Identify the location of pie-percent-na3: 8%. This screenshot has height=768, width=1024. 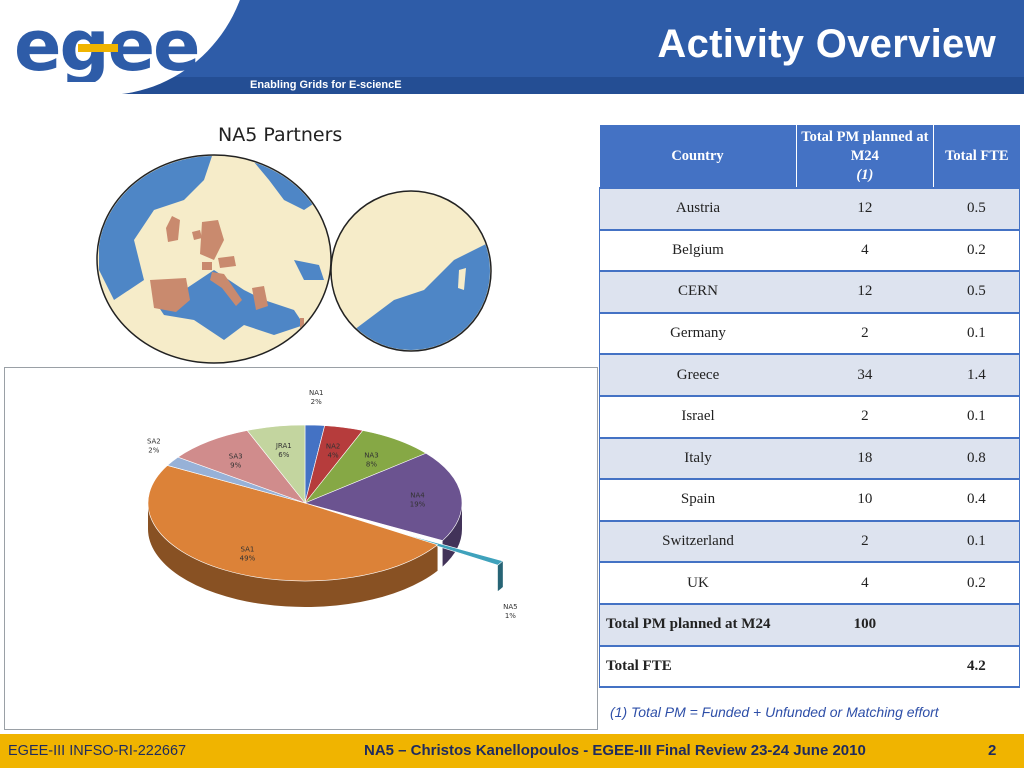
(371, 465).